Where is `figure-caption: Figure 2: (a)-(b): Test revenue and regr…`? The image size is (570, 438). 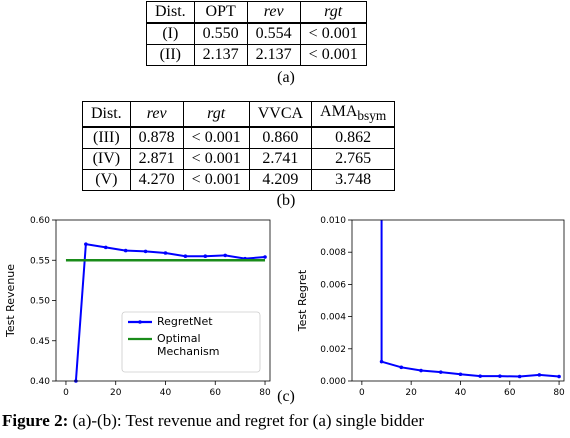
figure-caption: Figure 2: (a)-(b): Test revenue and regr… is located at coordinates (285, 421).